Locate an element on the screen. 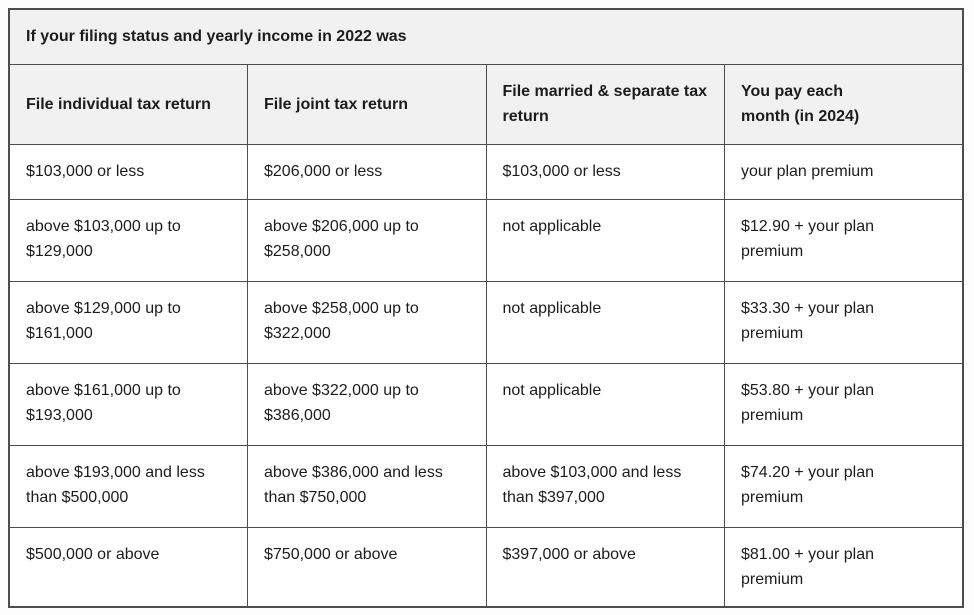  column-header-monthly-payment: You pay each month (in 2024) is located at coordinates (844, 104).